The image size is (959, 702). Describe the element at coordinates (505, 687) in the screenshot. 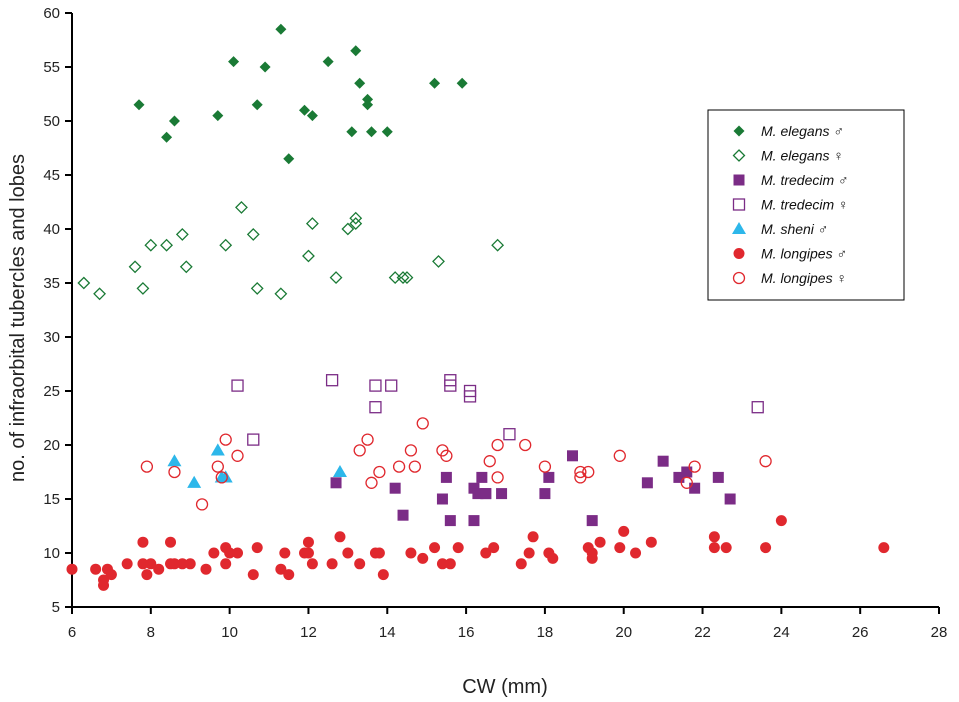

I see `x-axis-title: CW (mm)` at that location.